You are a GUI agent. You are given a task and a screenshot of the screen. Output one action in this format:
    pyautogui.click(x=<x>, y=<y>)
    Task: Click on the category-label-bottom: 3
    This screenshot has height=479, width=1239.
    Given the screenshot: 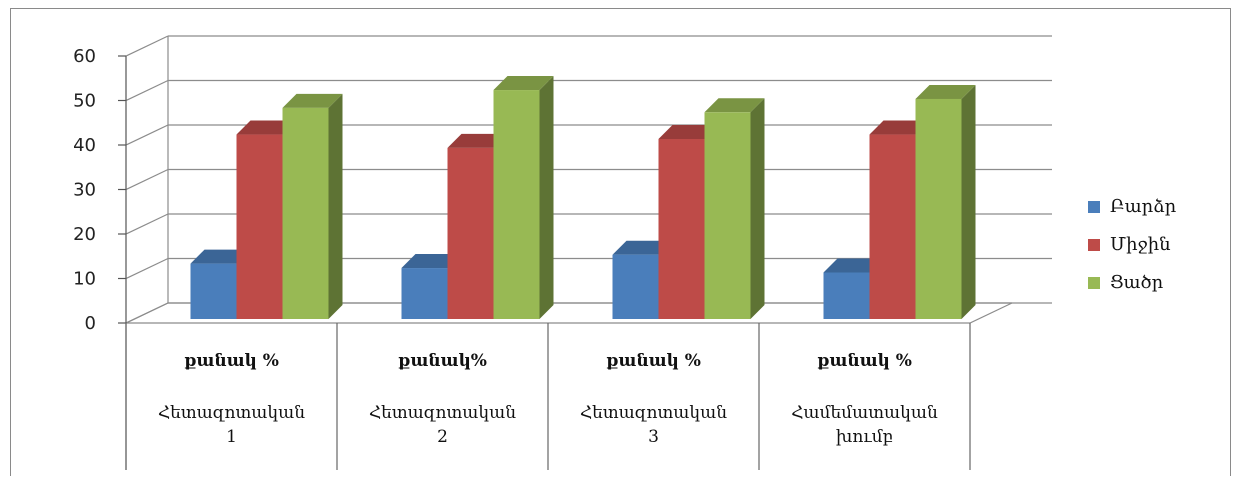 What is the action you would take?
    pyautogui.click(x=653, y=437)
    